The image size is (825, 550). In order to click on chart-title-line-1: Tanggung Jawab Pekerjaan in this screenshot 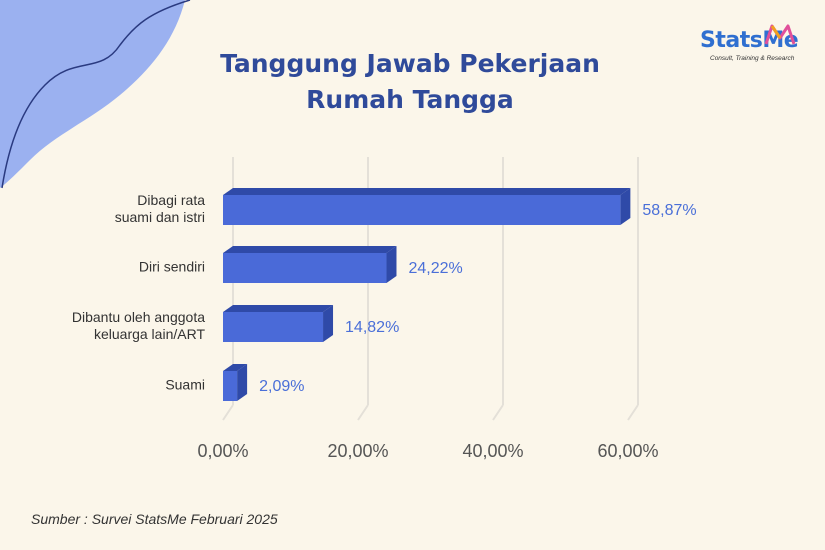, I will do `click(410, 63)`.